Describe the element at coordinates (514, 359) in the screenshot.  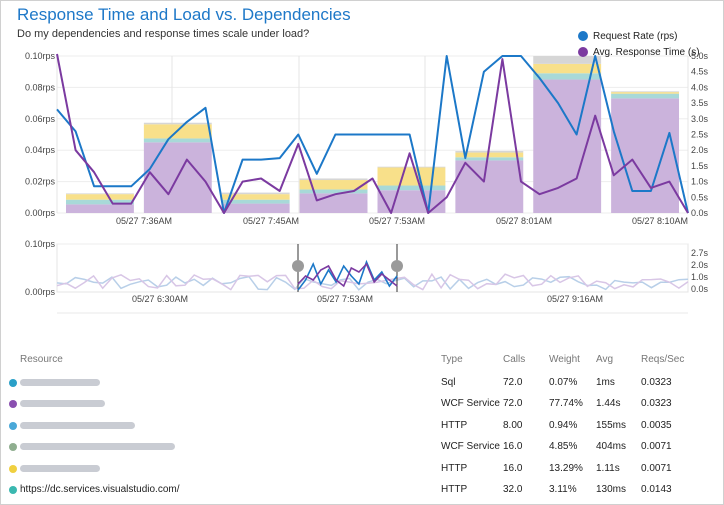
I see `col-header-calls: Calls` at that location.